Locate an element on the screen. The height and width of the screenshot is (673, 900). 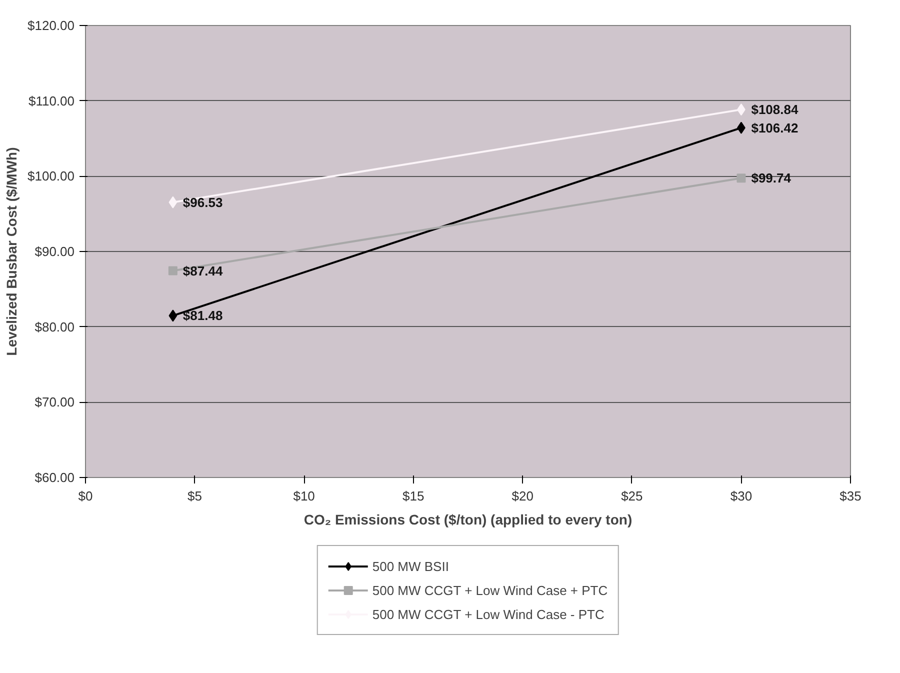
data-label: $87.44 is located at coordinates (203, 270).